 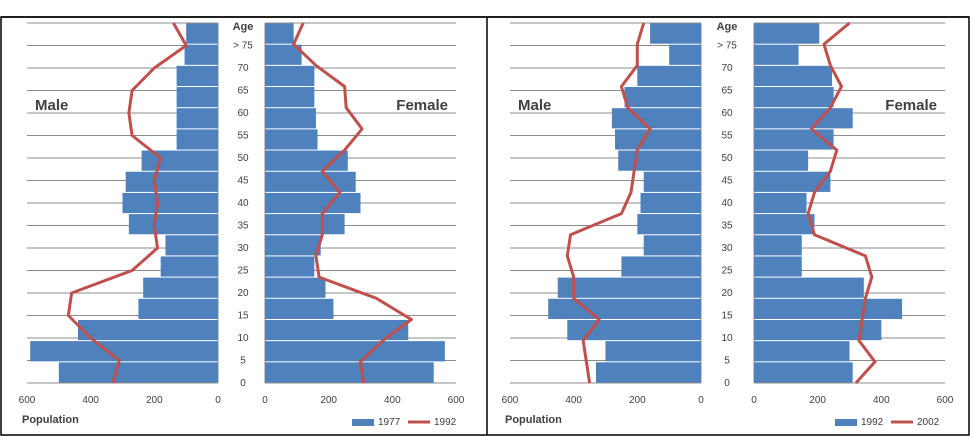 What do you see at coordinates (389, 422) in the screenshot?
I see `legend-label-bars: 1977` at bounding box center [389, 422].